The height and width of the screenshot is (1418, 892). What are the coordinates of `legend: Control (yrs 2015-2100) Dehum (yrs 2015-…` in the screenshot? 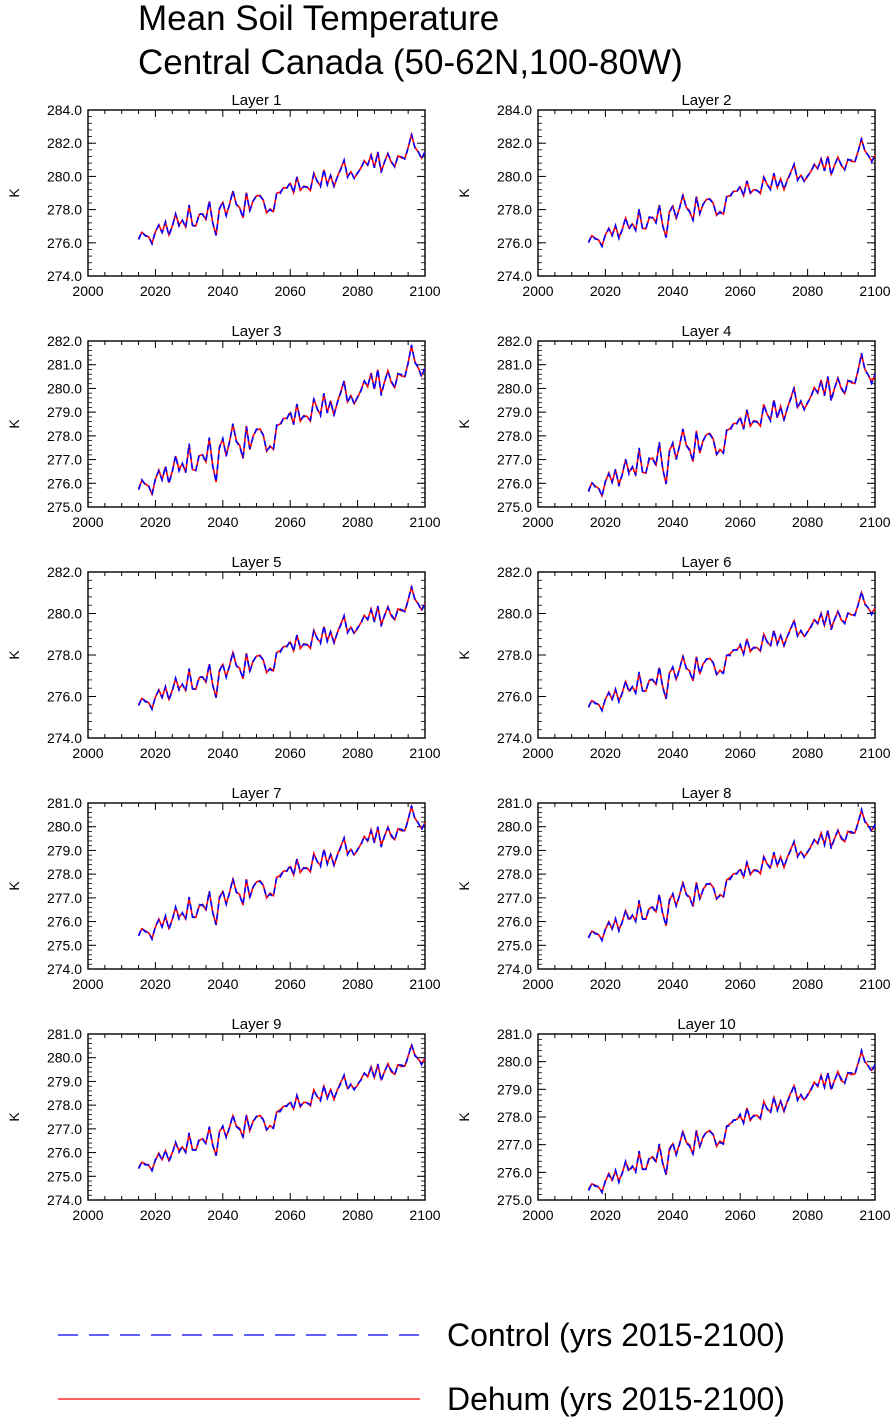 It's located at (421, 1367).